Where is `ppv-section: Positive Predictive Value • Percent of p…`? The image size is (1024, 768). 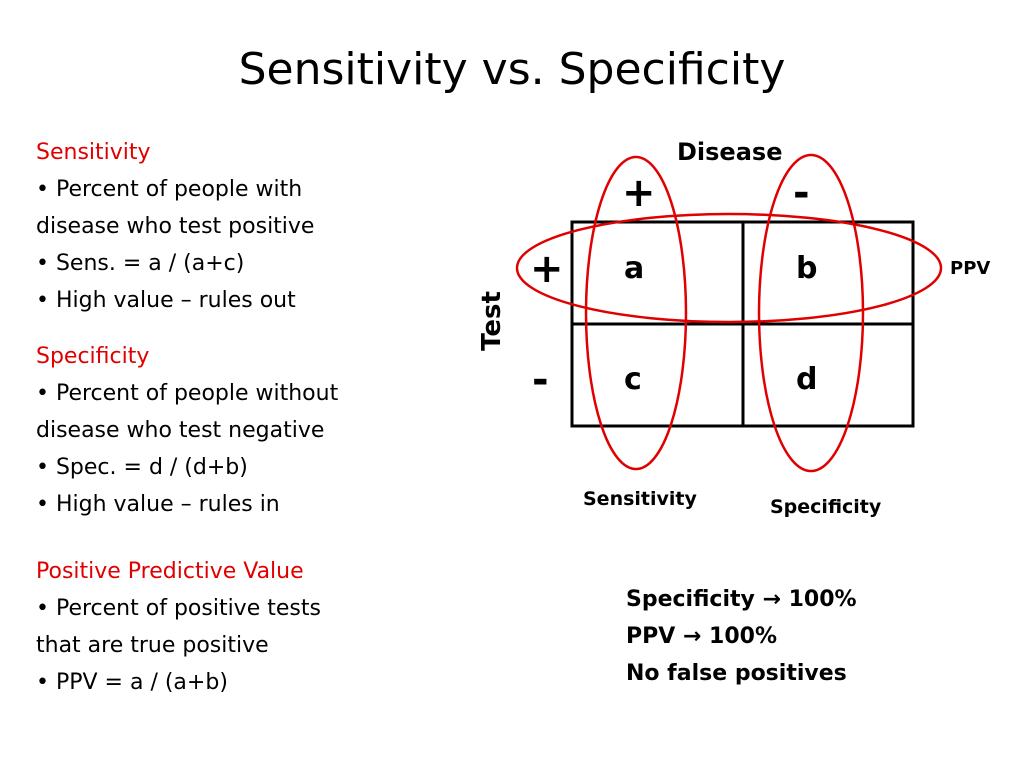 ppv-section: Positive Predictive Value • Percent of p… is located at coordinates (226, 627).